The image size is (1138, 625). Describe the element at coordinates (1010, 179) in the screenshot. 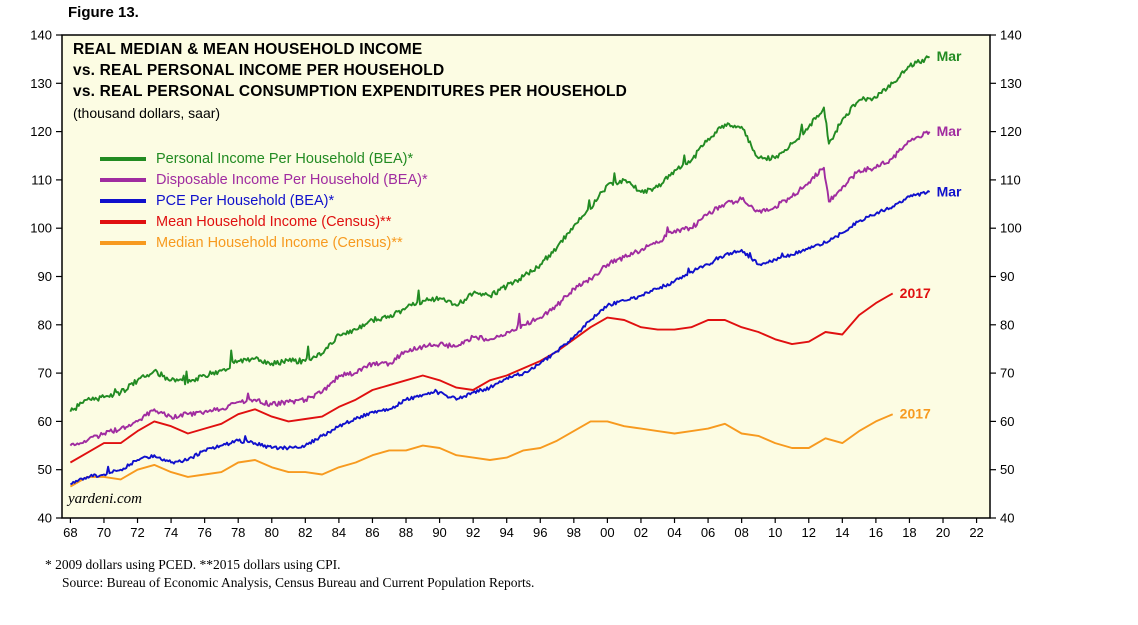

I see `y-axis-label-right: 110` at that location.